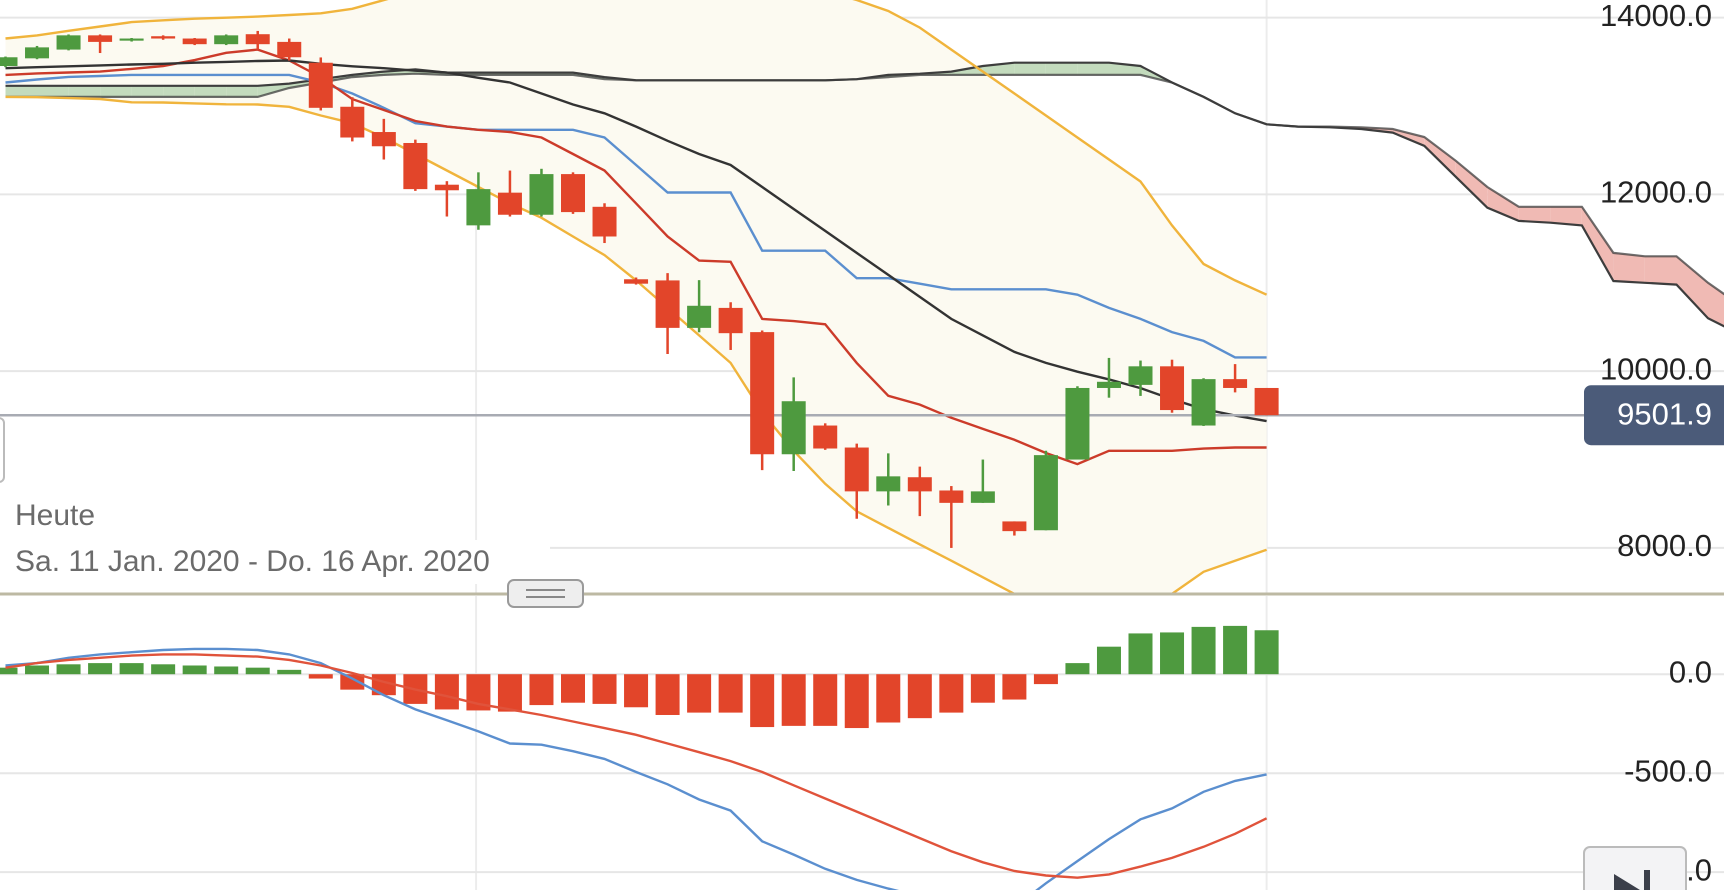 This screenshot has height=890, width=1724. Describe the element at coordinates (1690, 671) in the screenshot. I see `y-tick-label: 0.0` at that location.